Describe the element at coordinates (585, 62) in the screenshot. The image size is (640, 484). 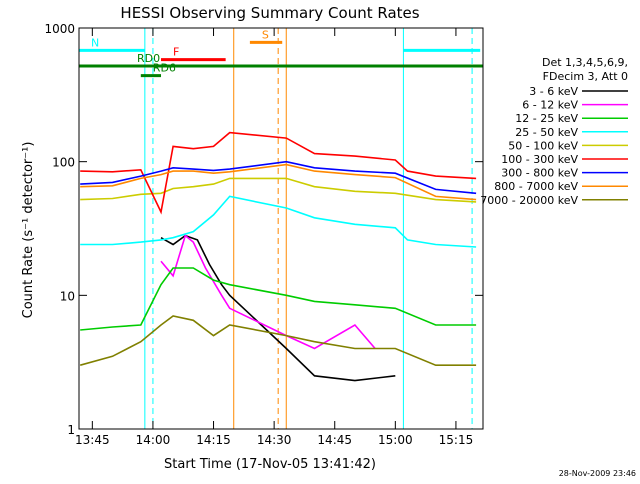
I see `legend-title-line-1: Det 1,3,4,5,6,9,` at that location.